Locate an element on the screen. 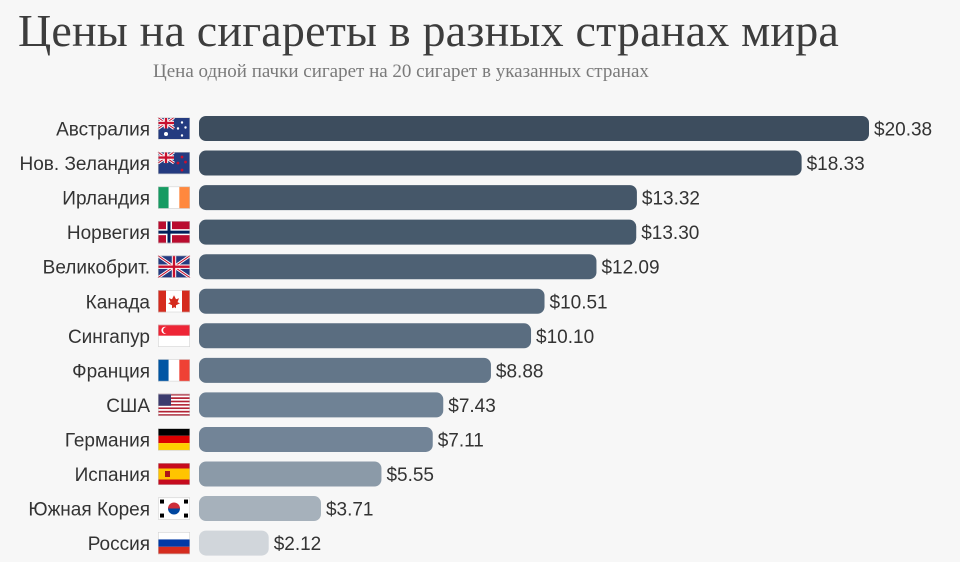 This screenshot has width=960, height=562. category-label-australia: Австралия is located at coordinates (103, 130).